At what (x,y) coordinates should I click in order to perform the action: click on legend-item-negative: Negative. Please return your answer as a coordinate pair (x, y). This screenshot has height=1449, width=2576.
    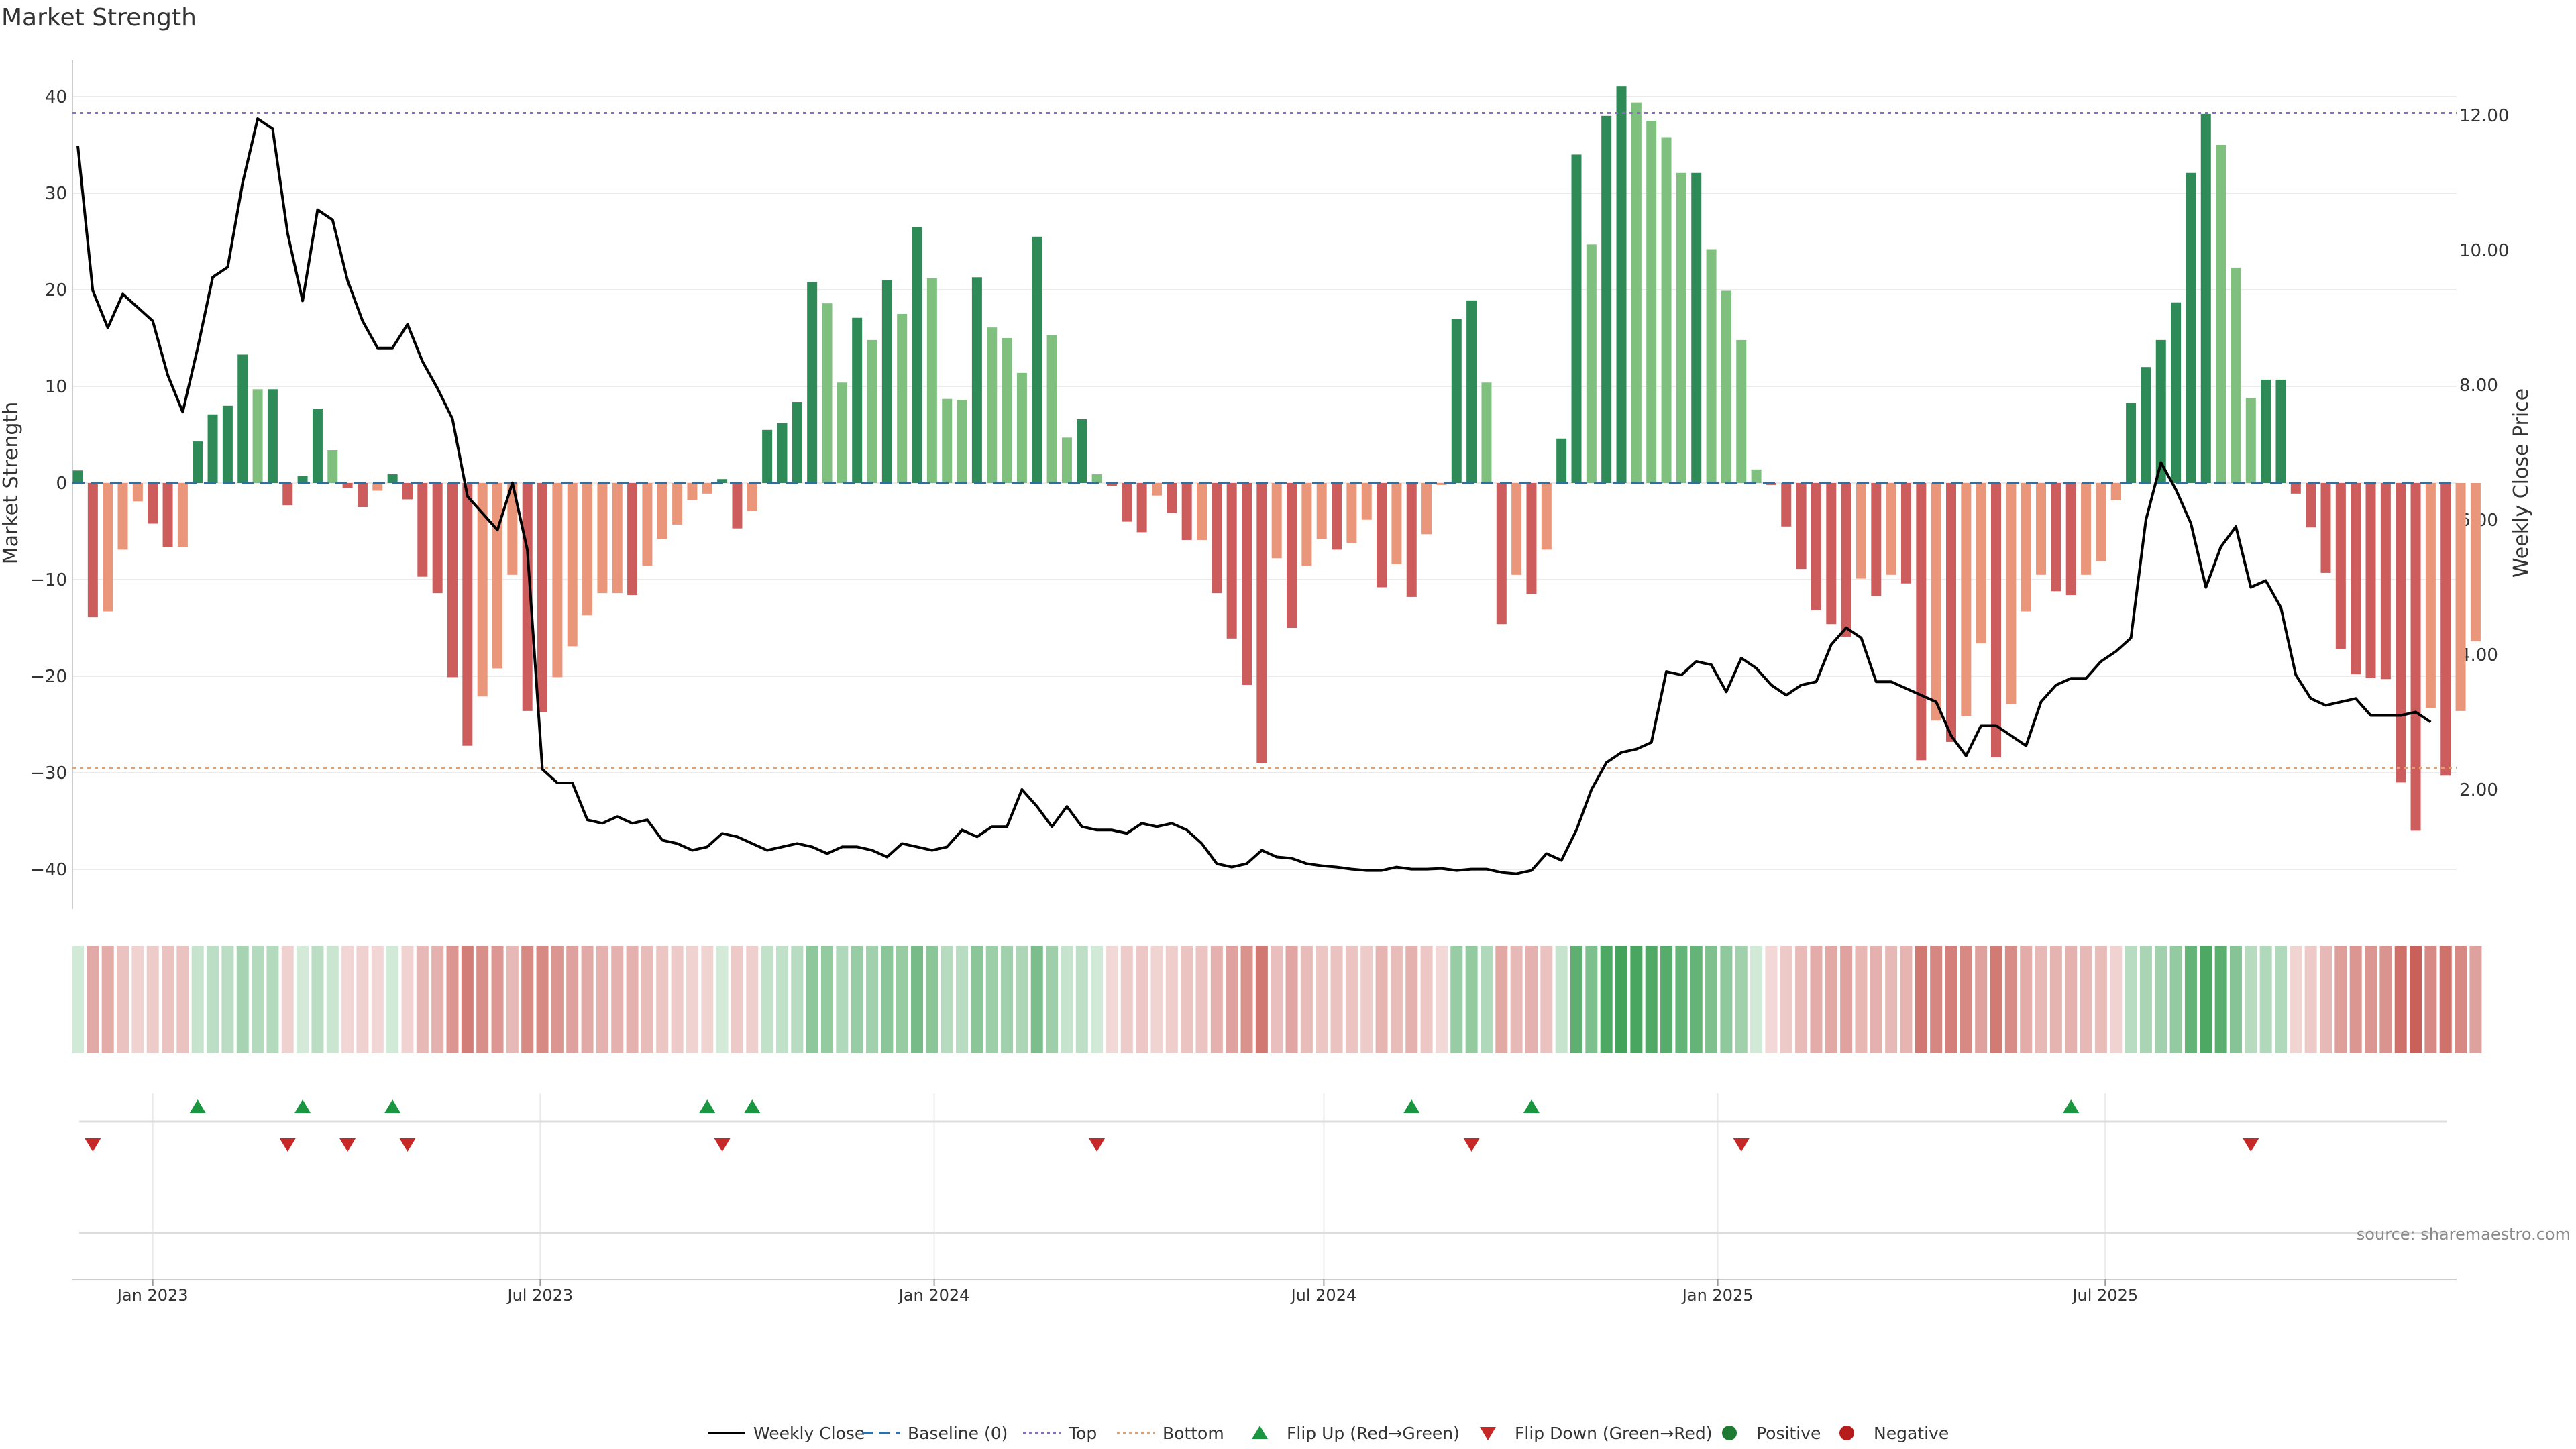
    Looking at the image, I should click on (1894, 1433).